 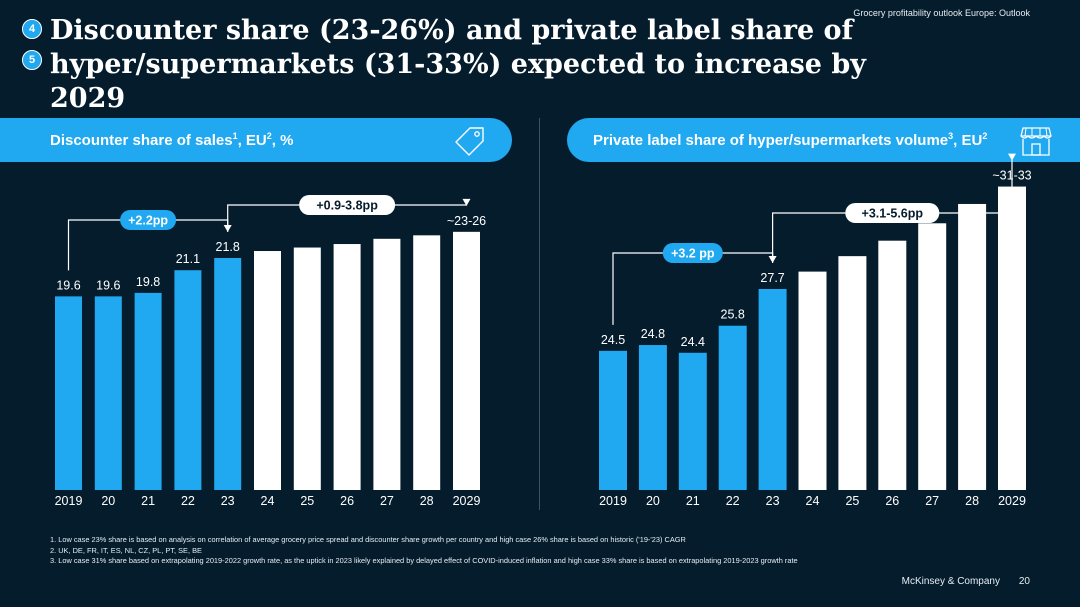 I want to click on data-label-2019: 24.5, so click(x=613, y=340).